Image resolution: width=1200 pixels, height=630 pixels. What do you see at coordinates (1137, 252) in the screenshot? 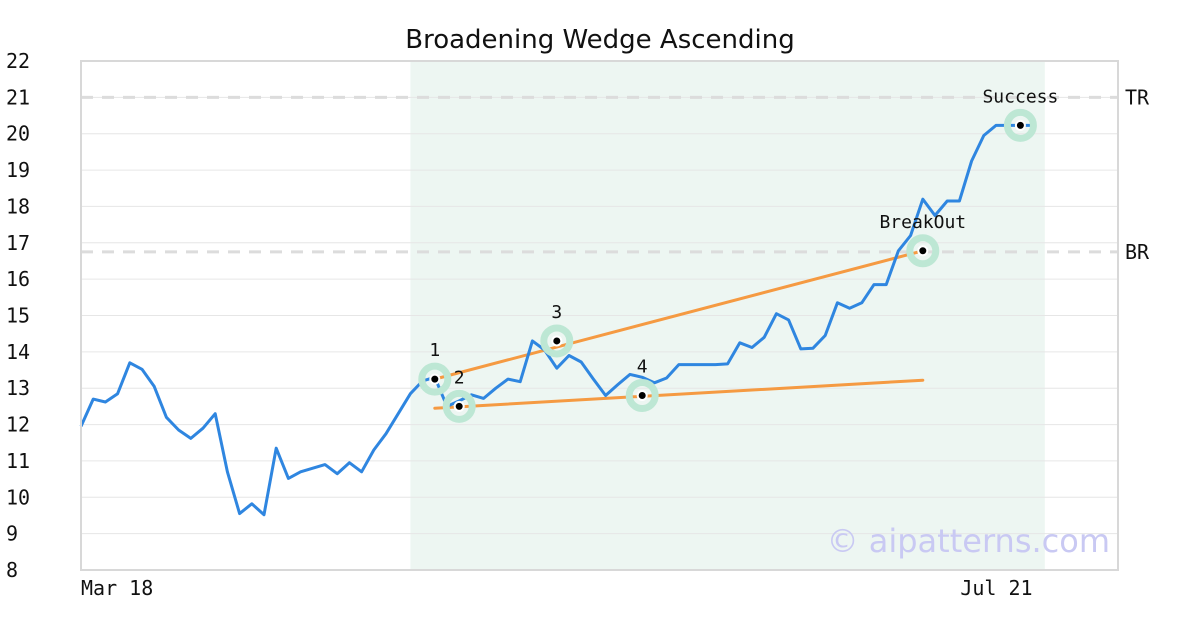
I see `level-label: BR` at bounding box center [1137, 252].